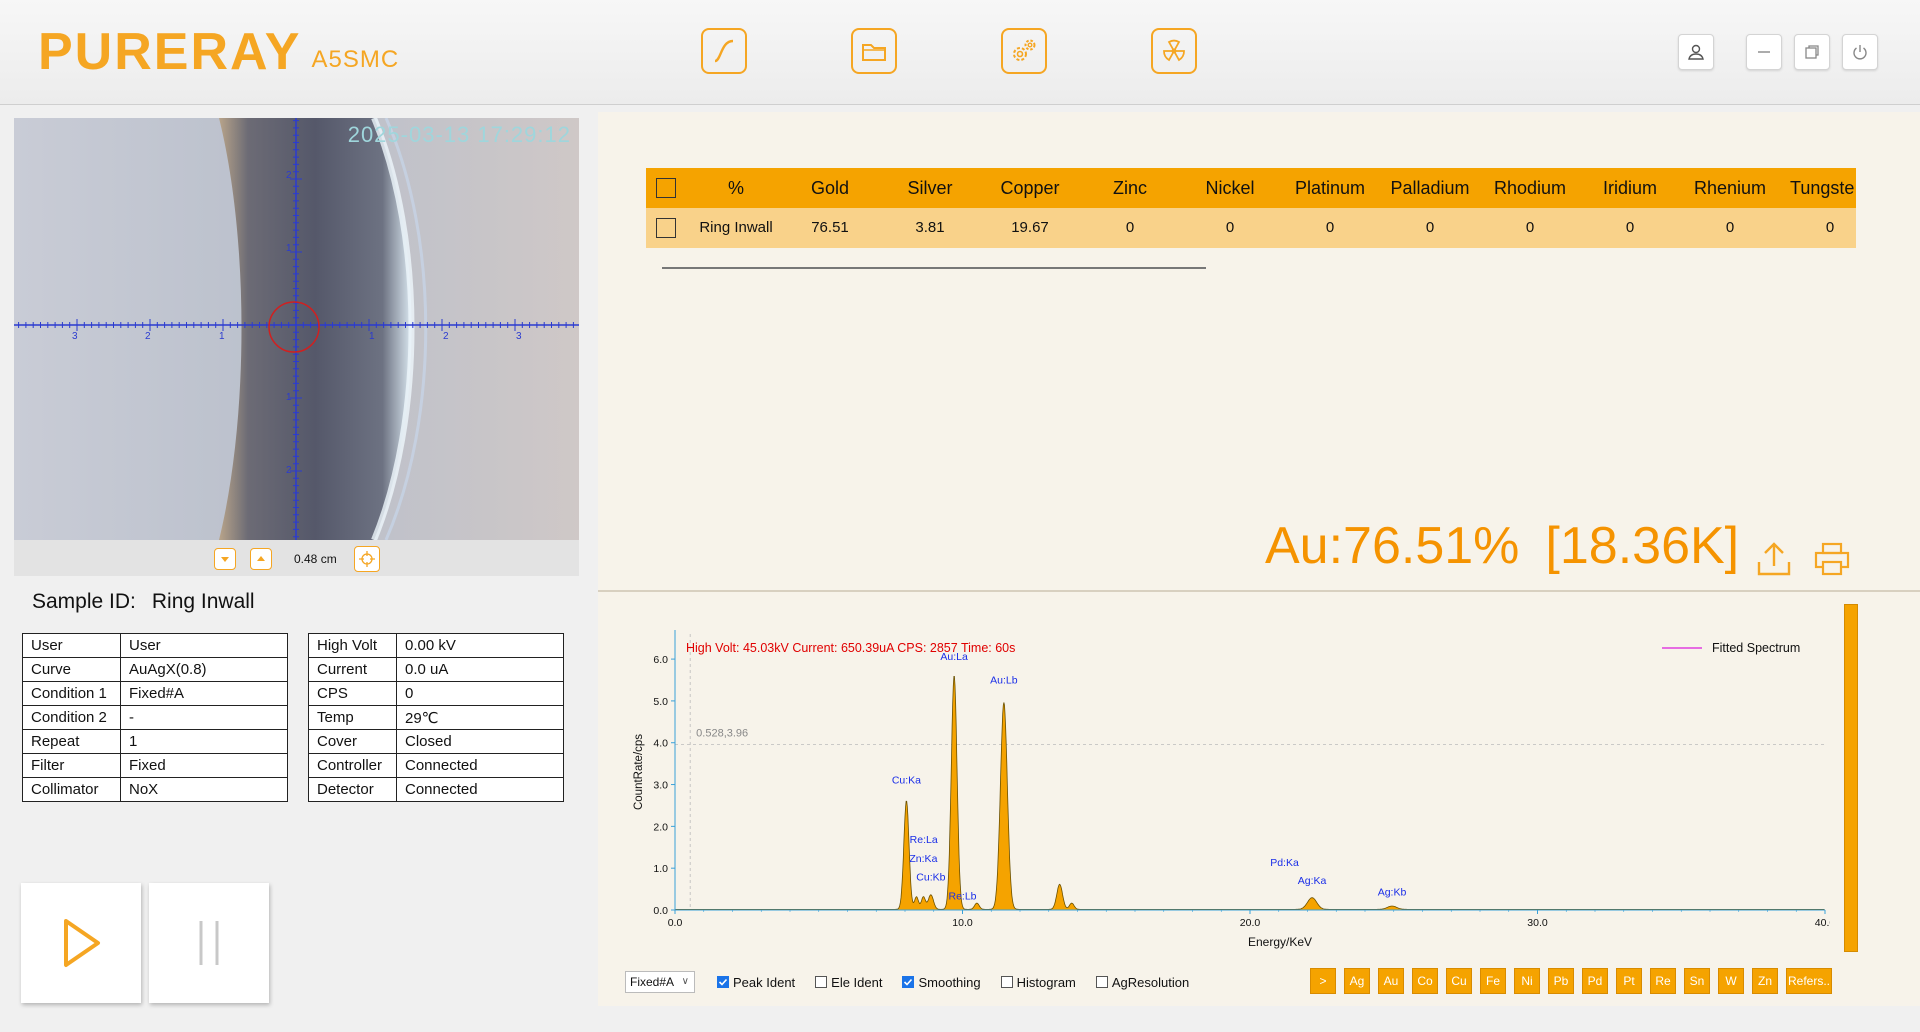 The image size is (1920, 1032). Describe the element at coordinates (830, 188) in the screenshot. I see `results-header-cell: Gold` at that location.